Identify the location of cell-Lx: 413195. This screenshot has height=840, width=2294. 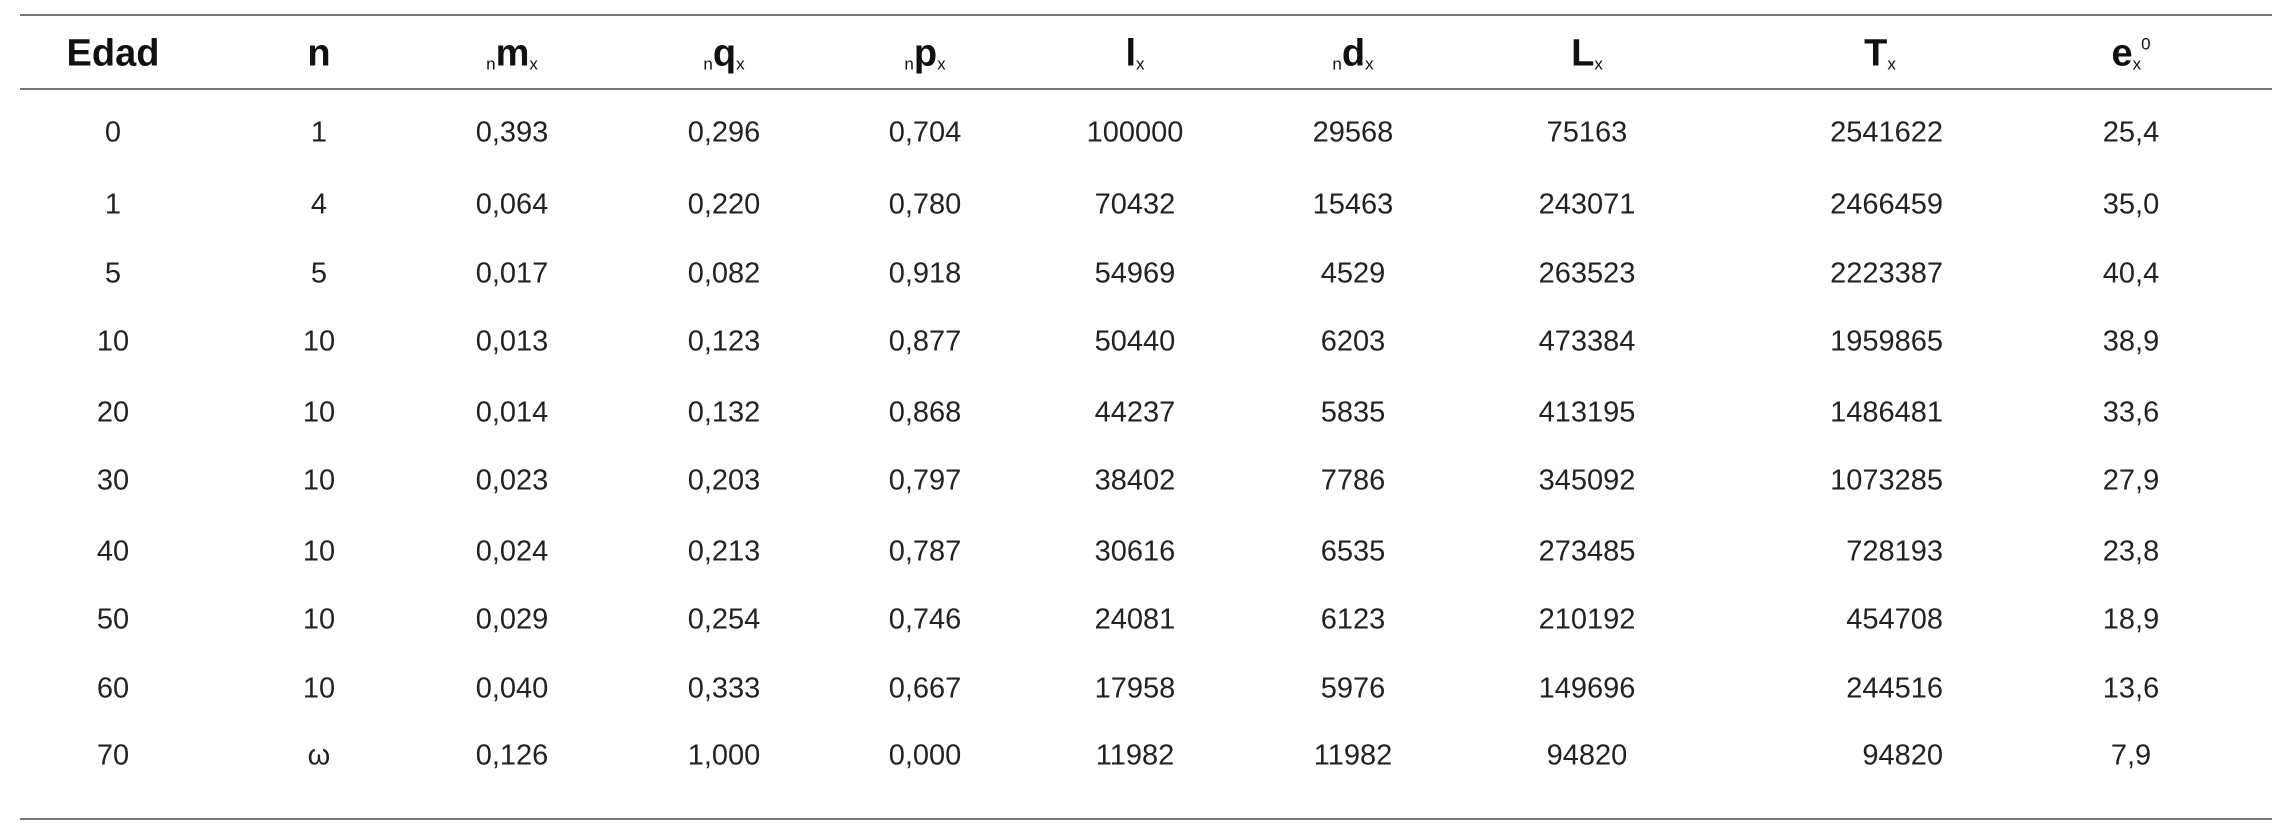
(1587, 412).